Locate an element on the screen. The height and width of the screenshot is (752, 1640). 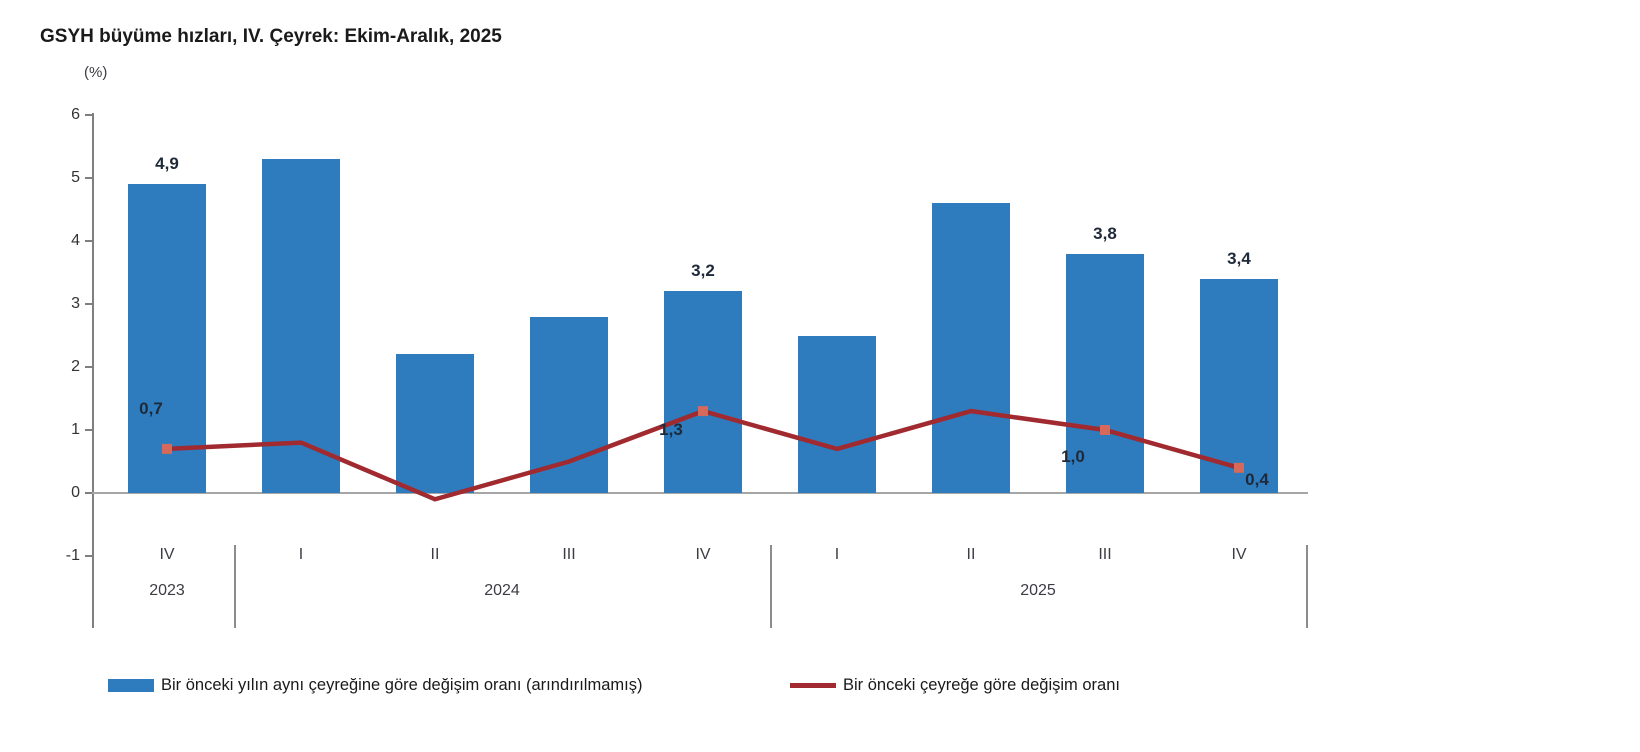
line-series-swatch is located at coordinates (813, 685).